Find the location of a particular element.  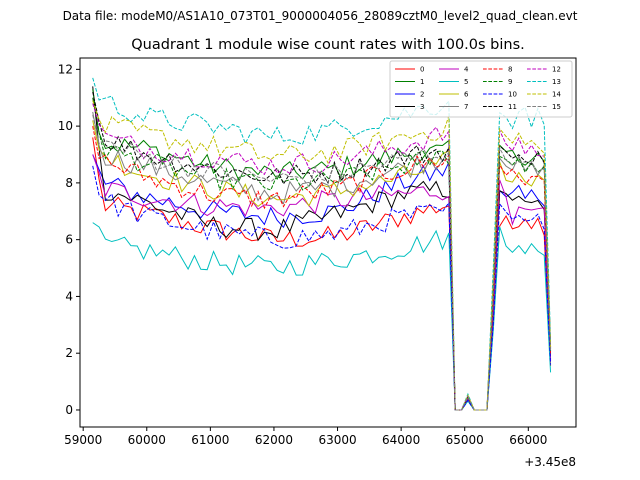

x-tick-label: 61000 is located at coordinates (210, 440).